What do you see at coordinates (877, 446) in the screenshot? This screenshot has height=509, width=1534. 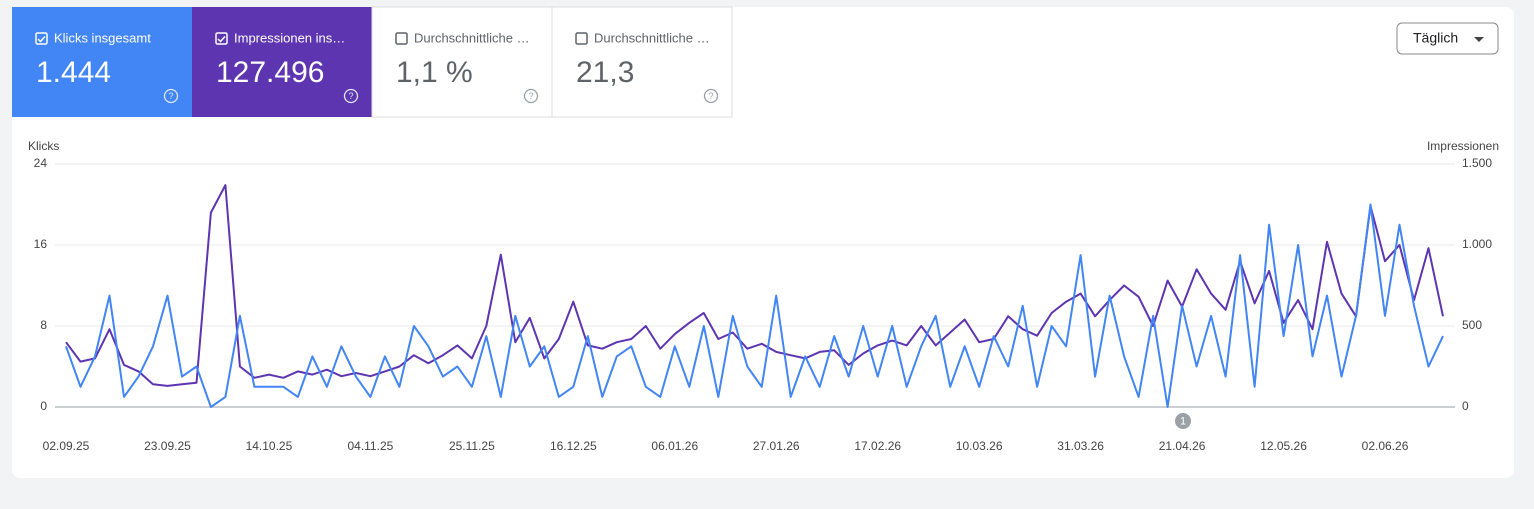 I see `x-tick-label: 17.02.26` at bounding box center [877, 446].